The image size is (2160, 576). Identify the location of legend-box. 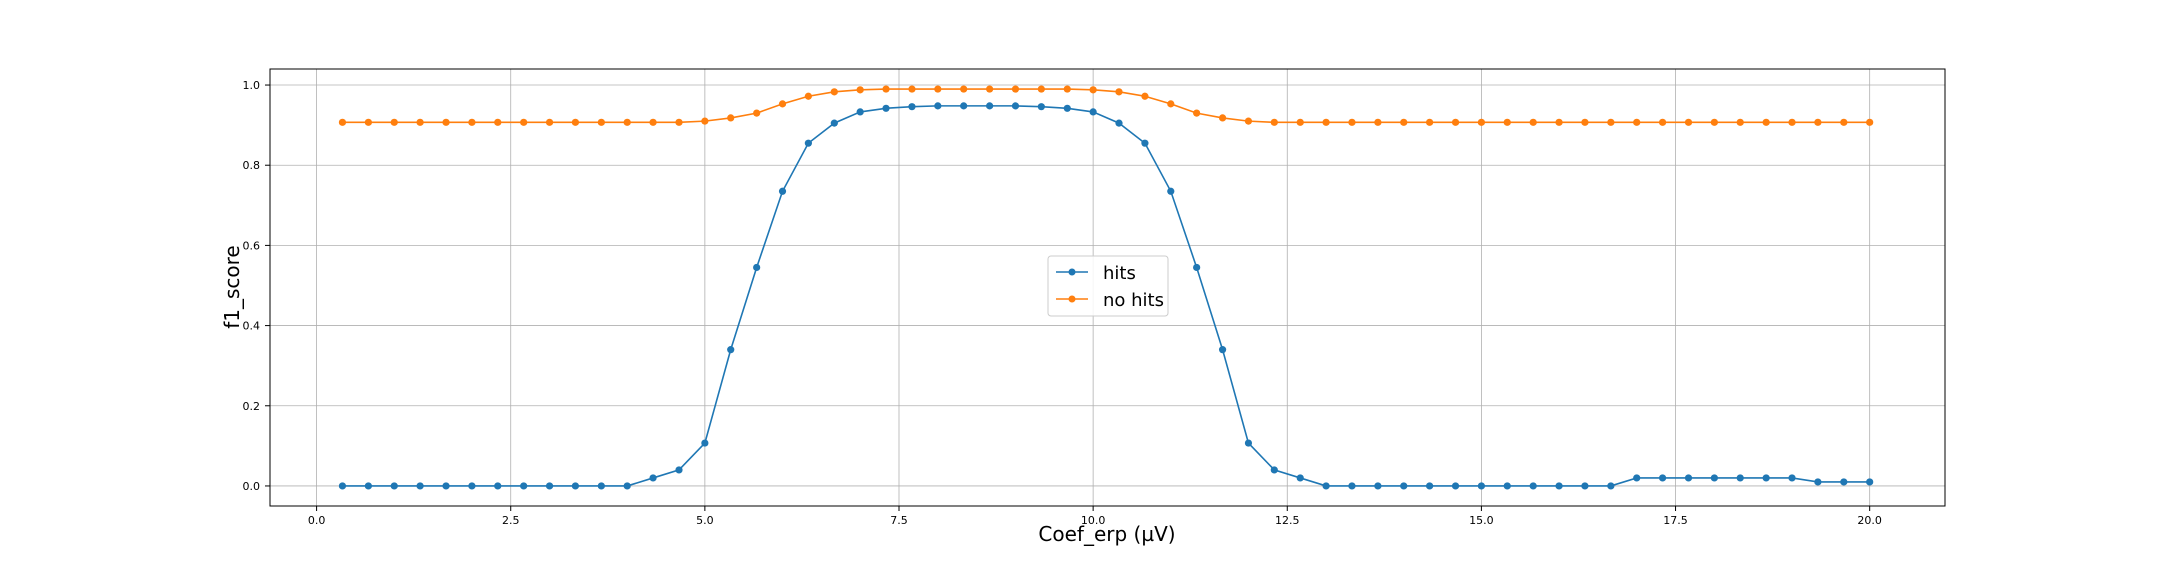
(1108, 286).